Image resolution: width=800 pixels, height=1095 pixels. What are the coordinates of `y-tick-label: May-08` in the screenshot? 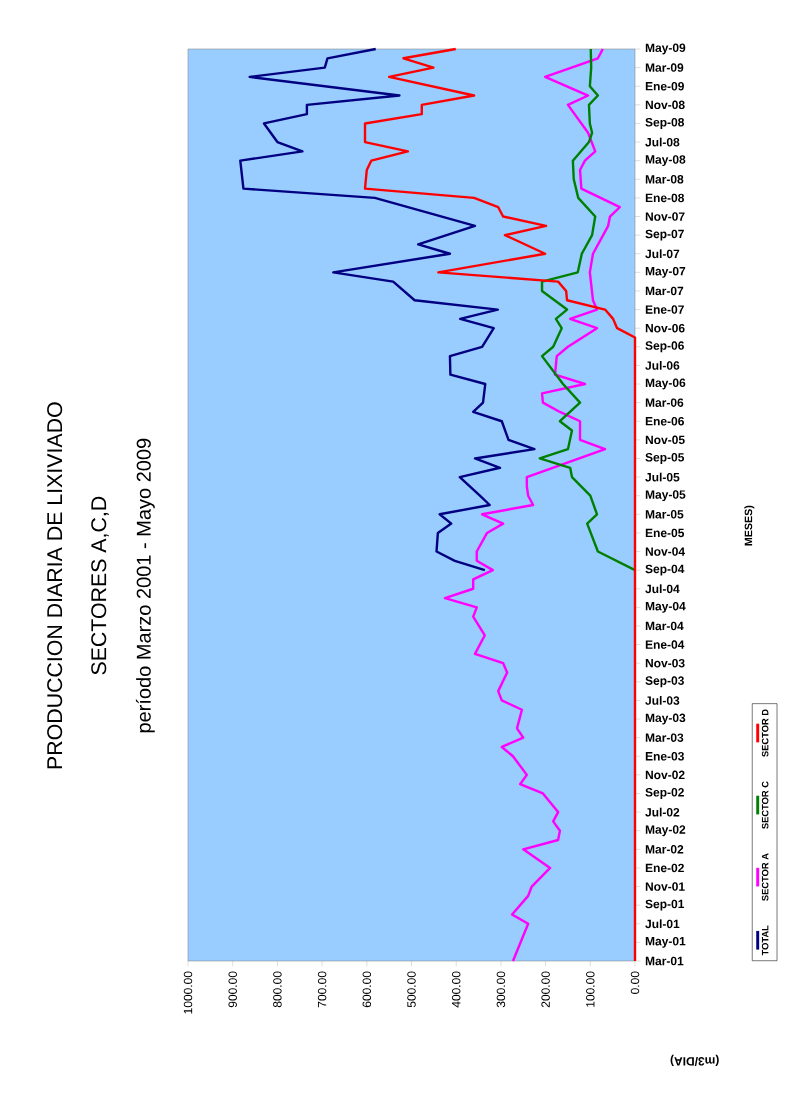 It's located at (665, 161).